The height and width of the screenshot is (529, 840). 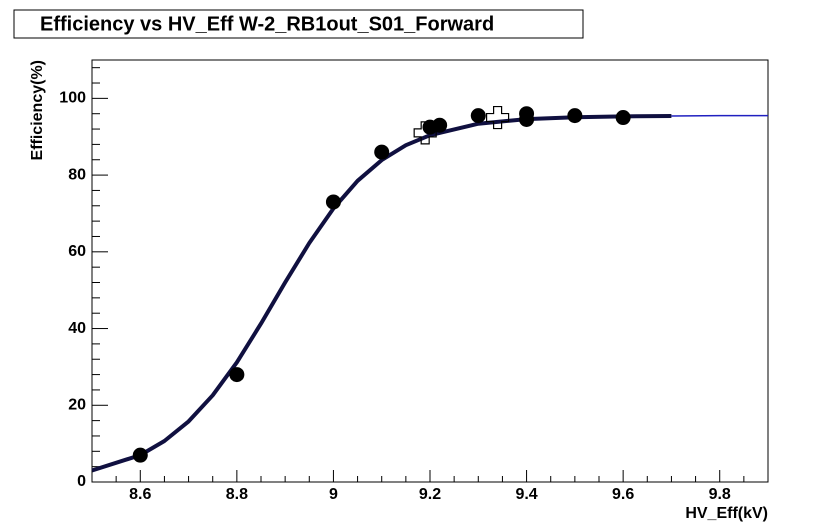 What do you see at coordinates (81, 481) in the screenshot?
I see `y-tick-label: 0` at bounding box center [81, 481].